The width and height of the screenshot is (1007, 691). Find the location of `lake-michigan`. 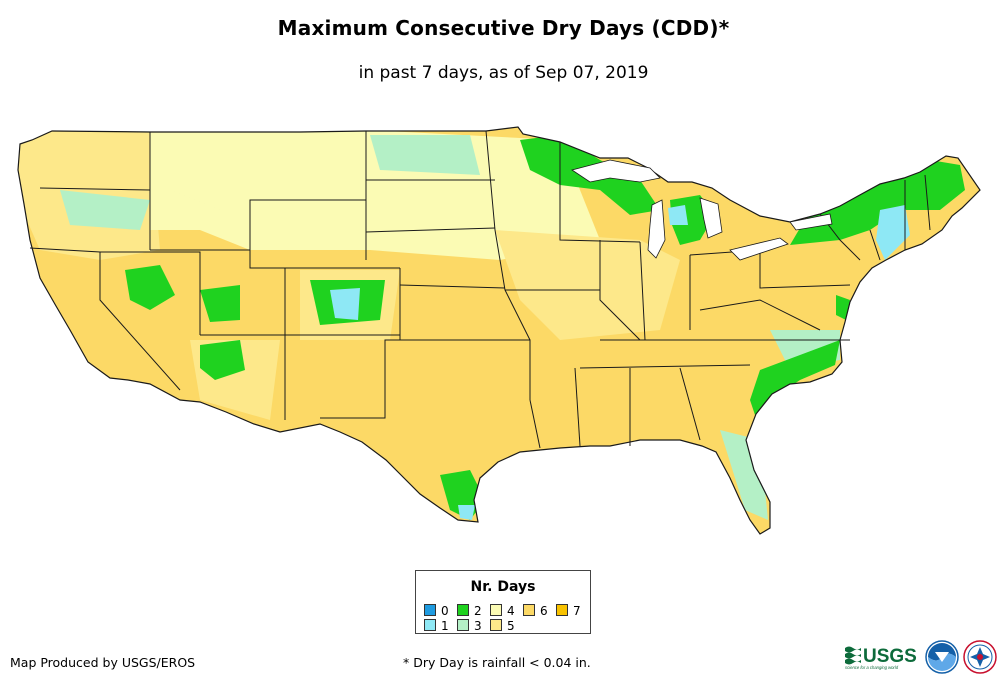

lake-michigan is located at coordinates (656, 229).